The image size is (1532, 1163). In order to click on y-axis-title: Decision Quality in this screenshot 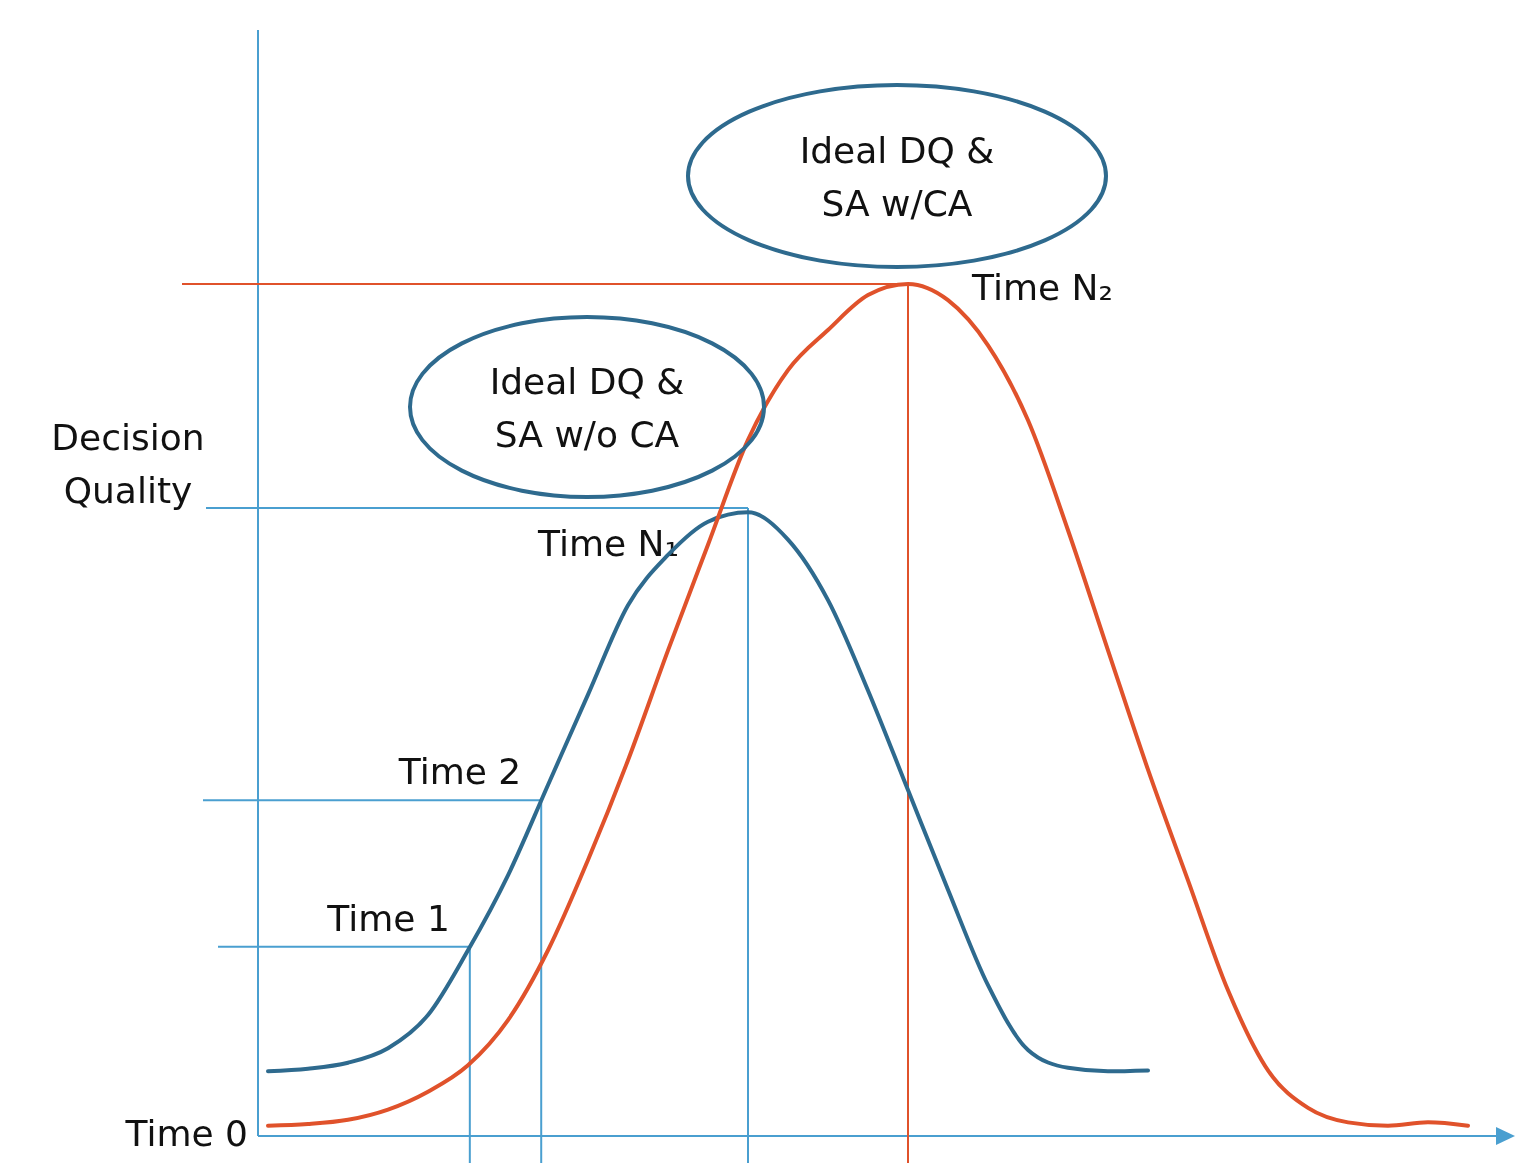, I will do `click(128, 464)`.